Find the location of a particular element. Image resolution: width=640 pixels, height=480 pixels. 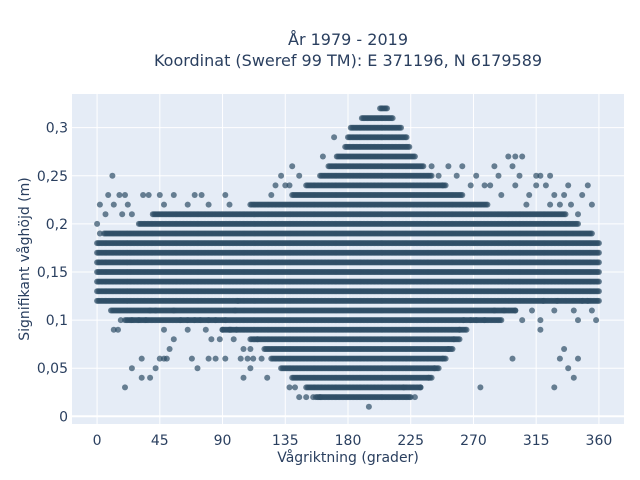

chart-title-line-1: År 1979 - 2019 is located at coordinates (348, 39).